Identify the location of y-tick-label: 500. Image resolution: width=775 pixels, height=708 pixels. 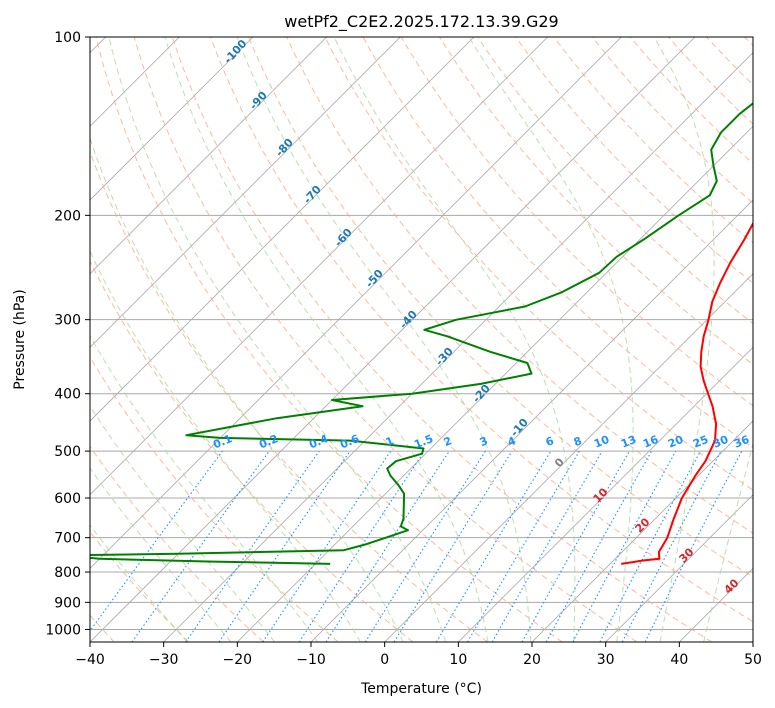
(67, 452).